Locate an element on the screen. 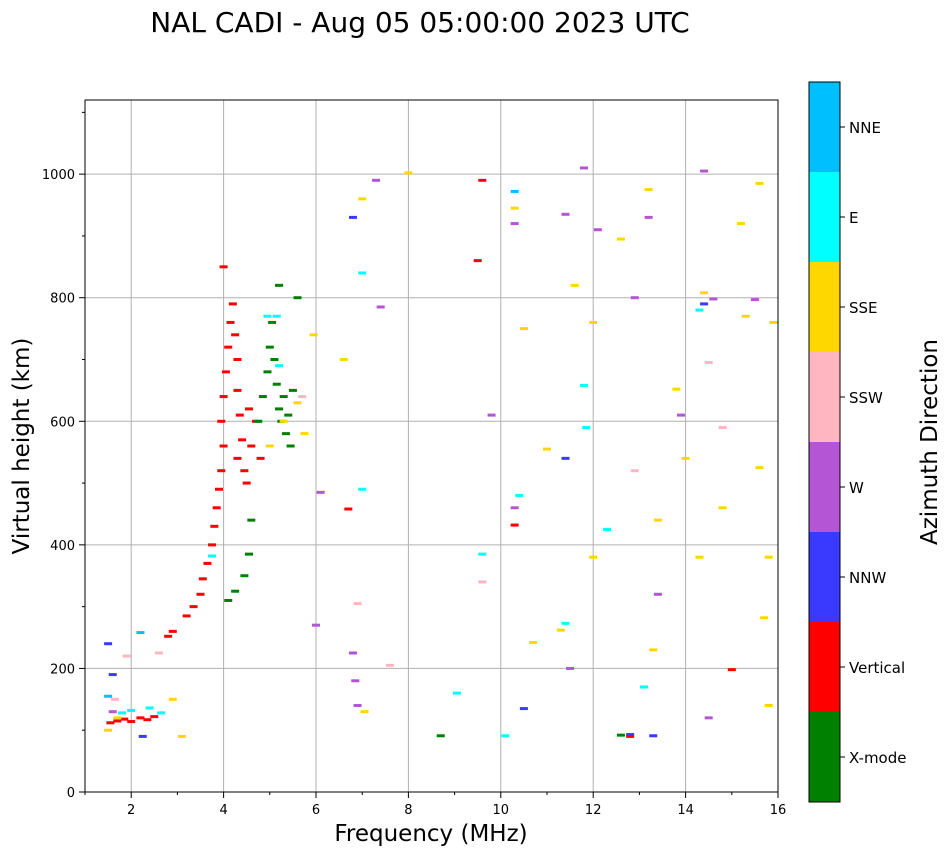 This screenshot has height=856, width=951. y-axis-label: Virtual height (km) is located at coordinates (22, 446).